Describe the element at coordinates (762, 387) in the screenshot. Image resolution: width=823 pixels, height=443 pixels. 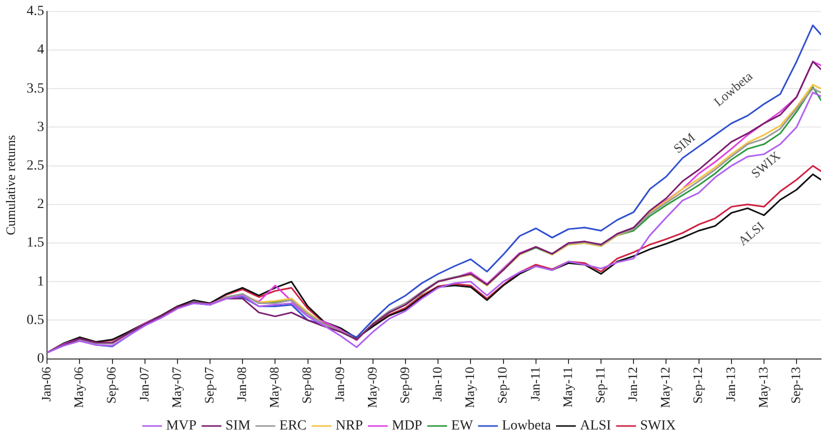
I see `x-tick-label: May-13` at that location.